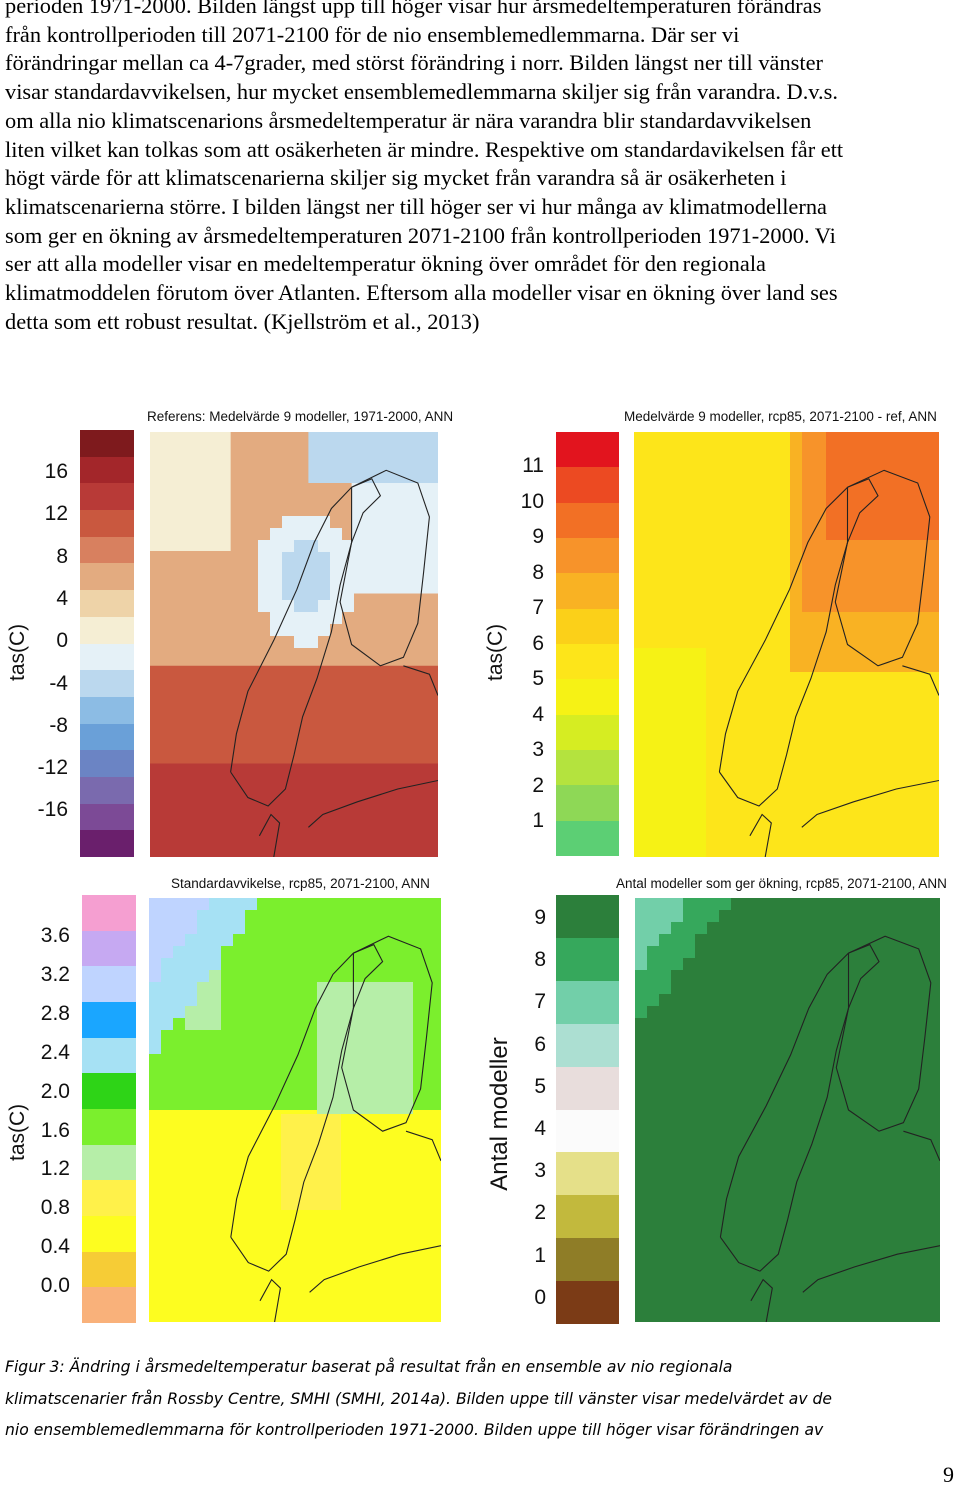 The height and width of the screenshot is (1488, 960). I want to click on colorbar-tick-label: 8, so click(540, 960).